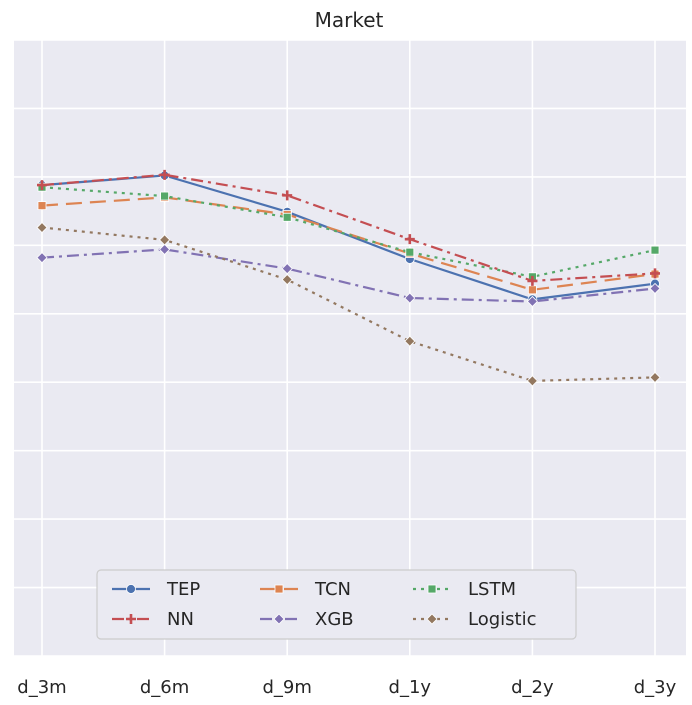 Image resolution: width=692 pixels, height=705 pixels. What do you see at coordinates (332, 589) in the screenshot?
I see `legend-label: TCN` at bounding box center [332, 589].